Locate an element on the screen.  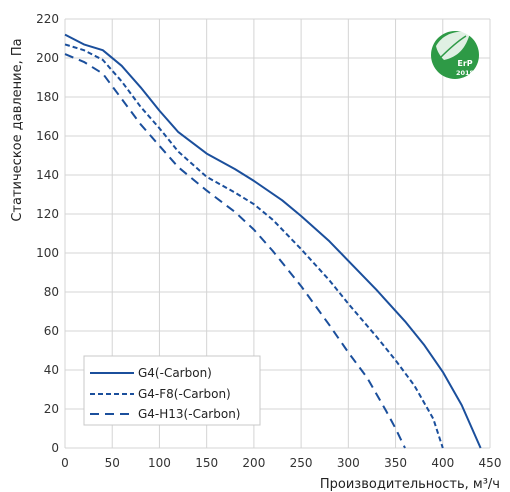
x-tick-label-6: 300 is located at coordinates (348, 463).